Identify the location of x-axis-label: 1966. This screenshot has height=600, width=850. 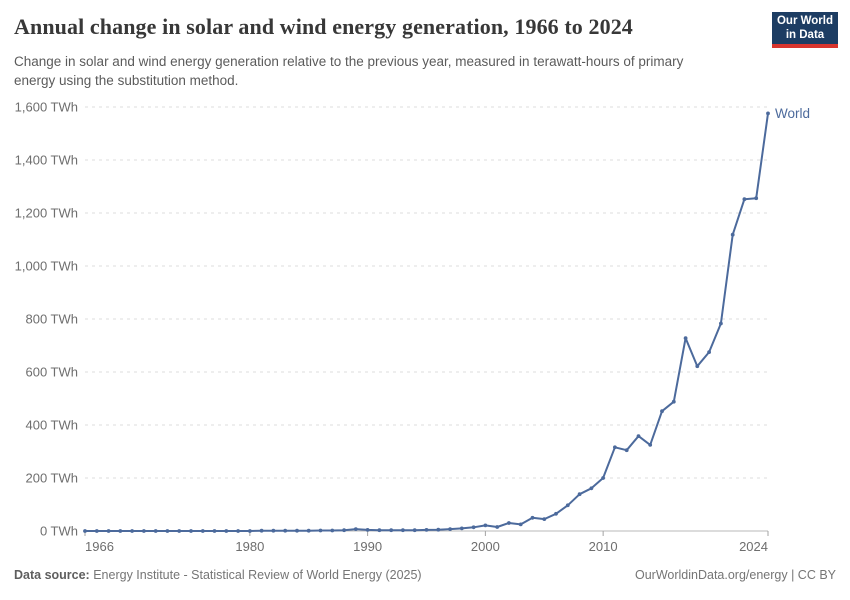
(99, 546).